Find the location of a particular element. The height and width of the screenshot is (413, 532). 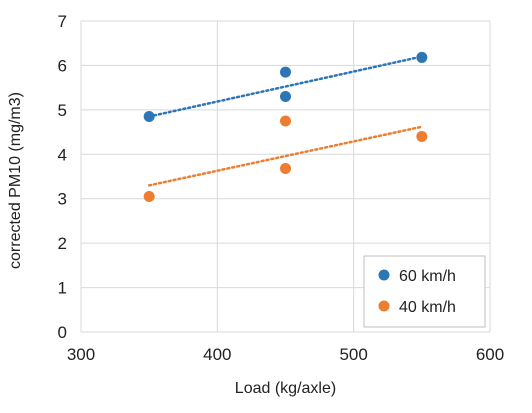

legend-label: 60 km/h is located at coordinates (427, 276).